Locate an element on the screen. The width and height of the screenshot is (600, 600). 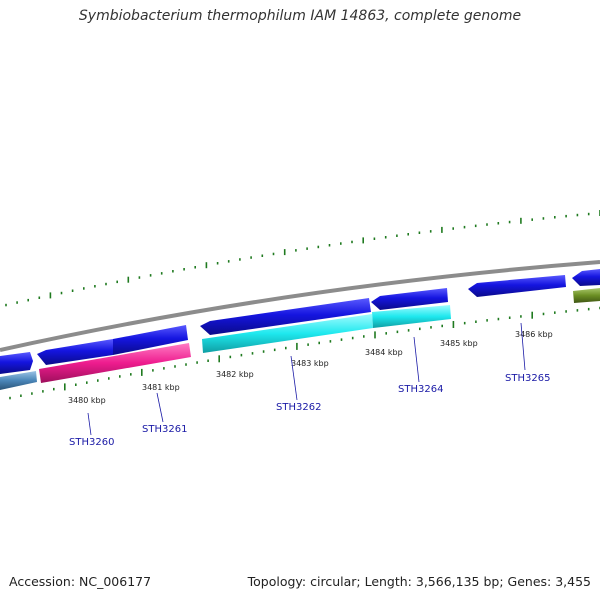
gene-label-sth3262: STH3262 is located at coordinates (298, 407).